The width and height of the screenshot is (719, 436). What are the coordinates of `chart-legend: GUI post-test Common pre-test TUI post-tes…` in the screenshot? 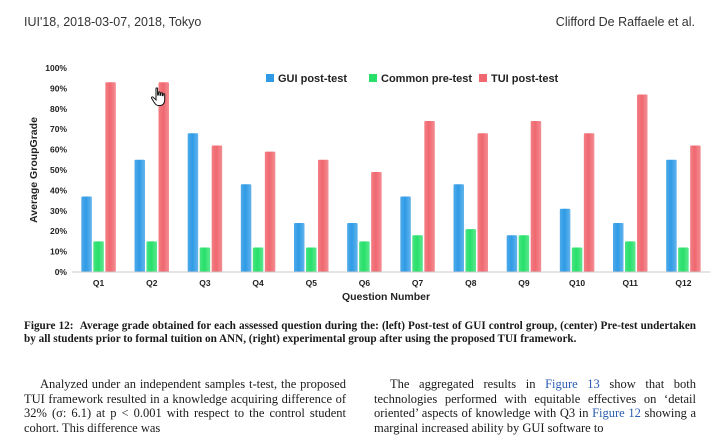 It's located at (412, 79).